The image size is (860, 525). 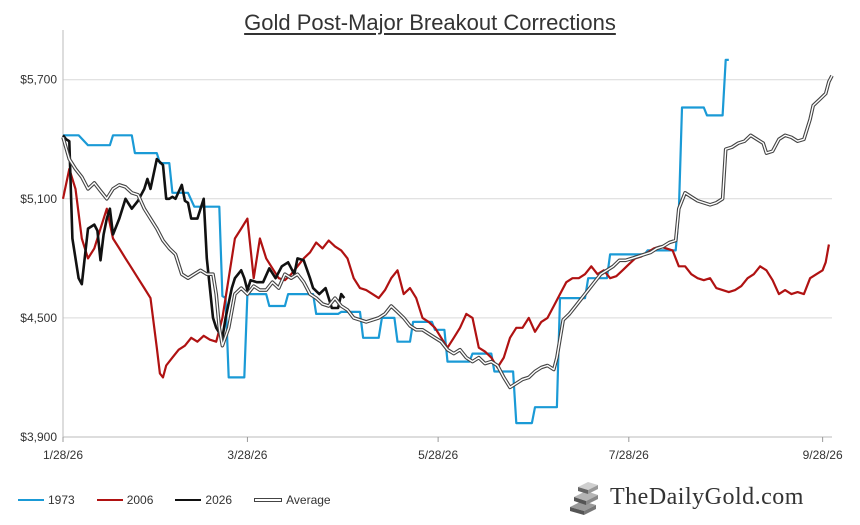 I want to click on series-line, so click(x=203, y=237).